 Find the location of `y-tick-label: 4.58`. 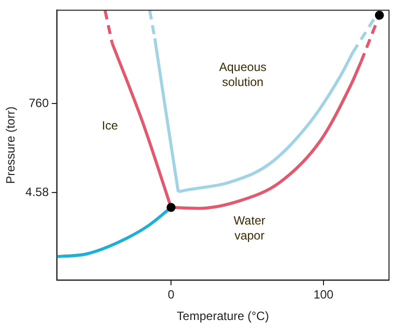

y-tick-label: 4.58 is located at coordinates (37, 191).